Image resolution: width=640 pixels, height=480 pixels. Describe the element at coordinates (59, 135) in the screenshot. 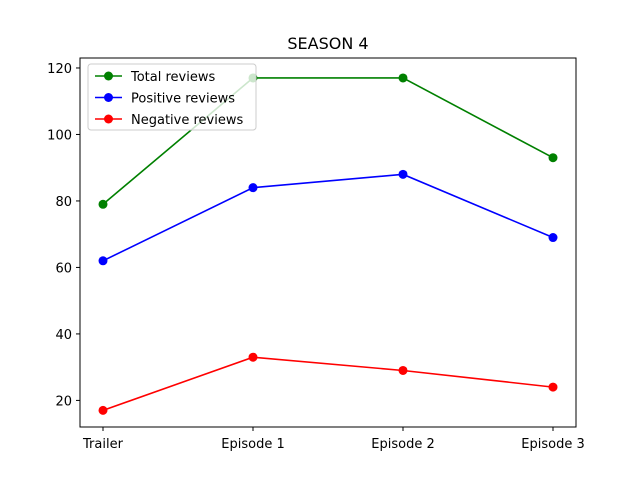

I see `y-tick-label: 100` at that location.